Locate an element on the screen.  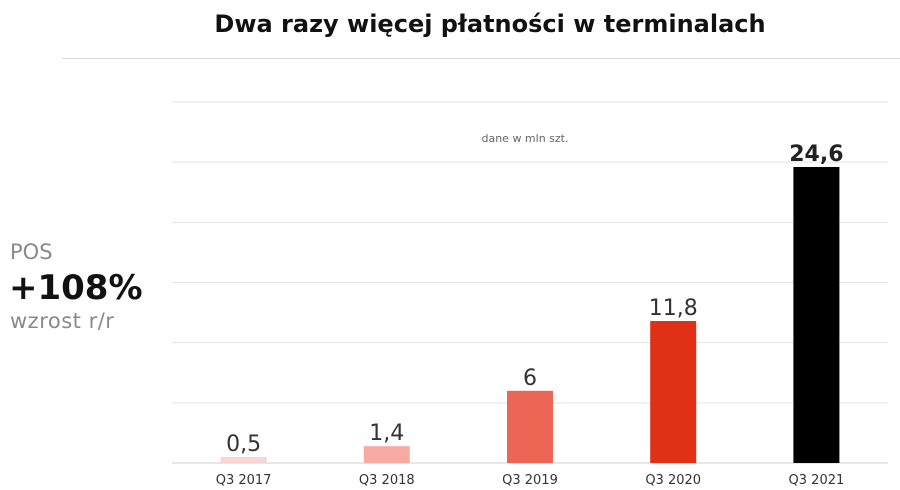
title-divider is located at coordinates (481, 58).